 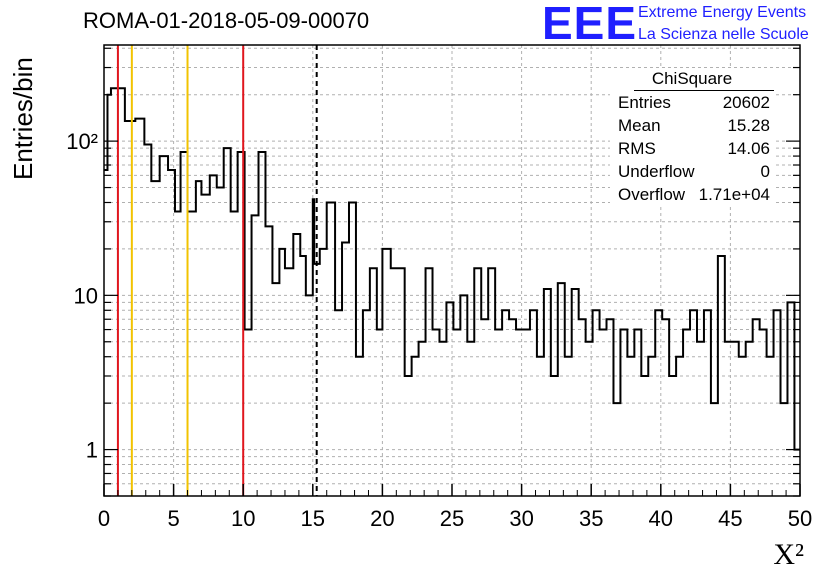 I want to click on stats-key: Mean, so click(x=639, y=125).